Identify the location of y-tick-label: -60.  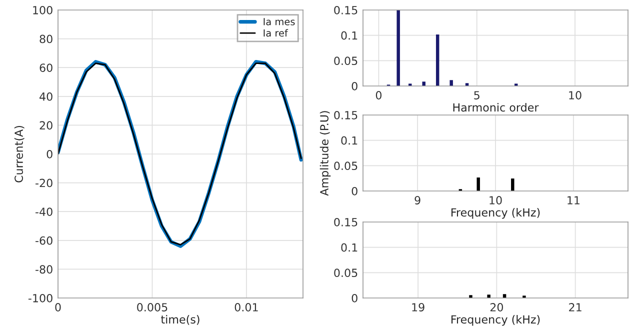
(44, 240).